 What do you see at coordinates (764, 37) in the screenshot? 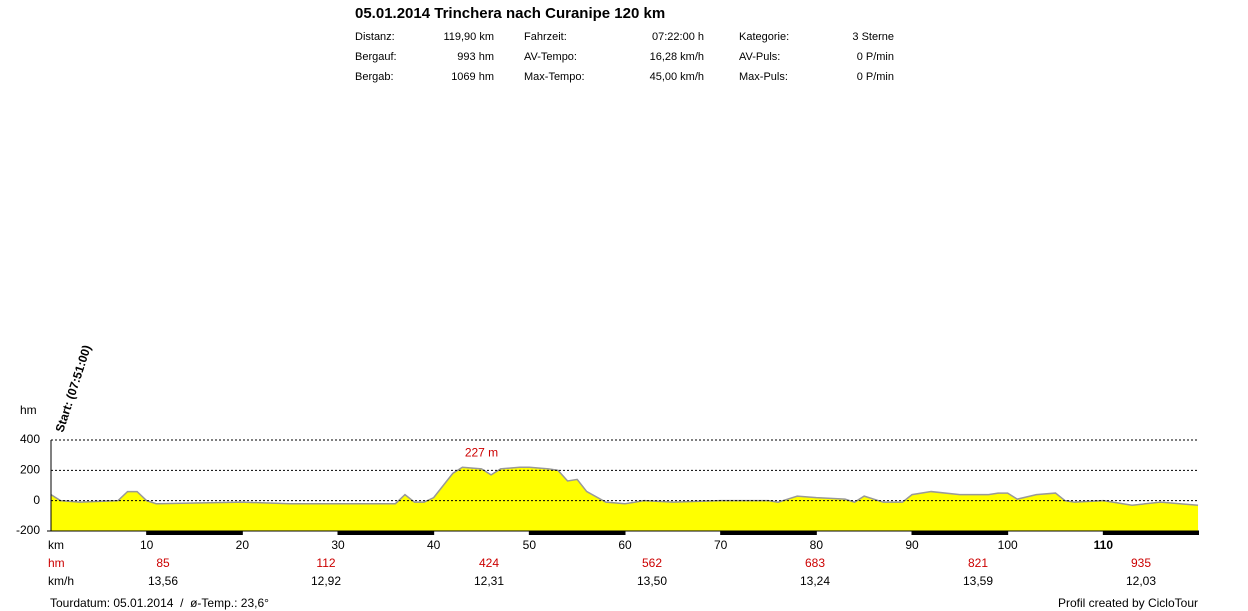
I see `stat-label: Kategorie:` at bounding box center [764, 37].